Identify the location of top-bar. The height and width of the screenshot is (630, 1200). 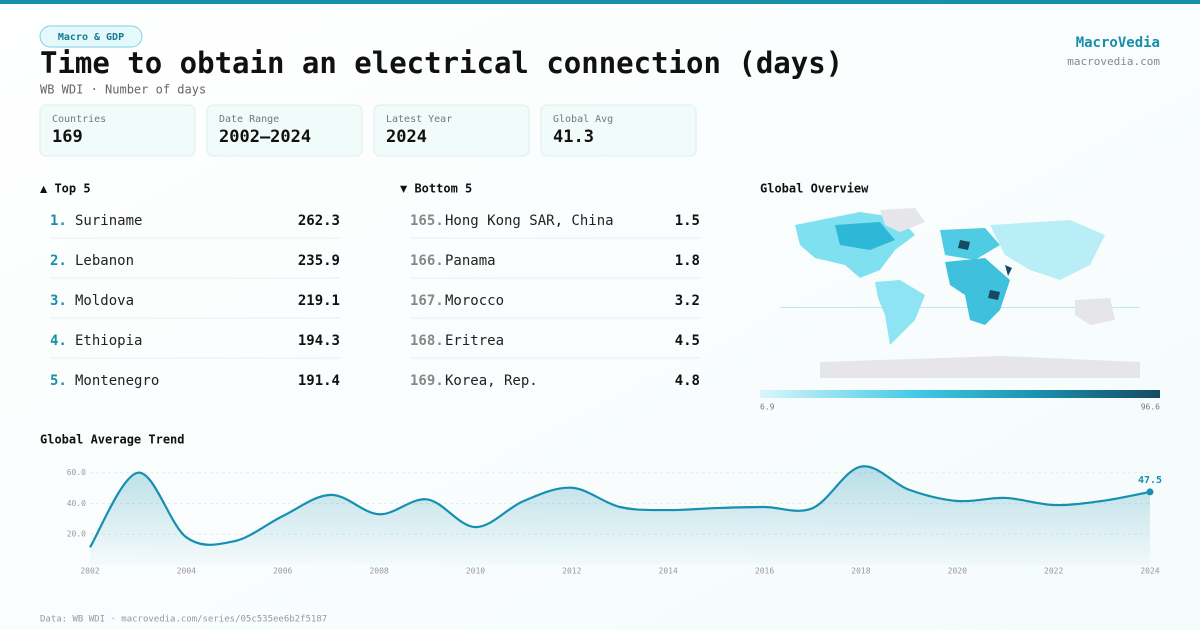
(600, 2).